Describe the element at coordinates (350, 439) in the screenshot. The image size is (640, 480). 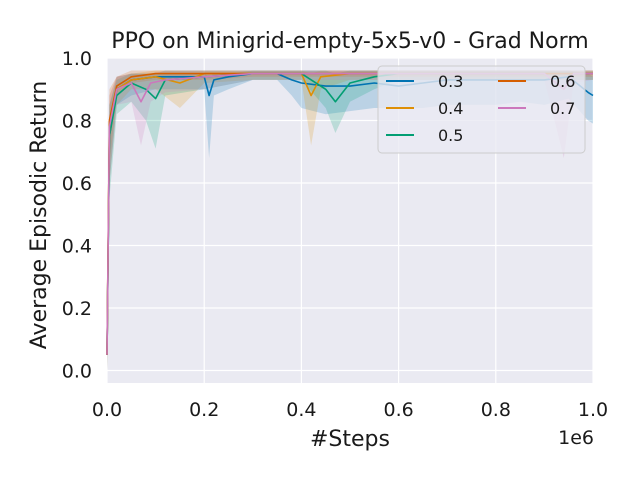
I see `x-axis-label: #Steps` at that location.